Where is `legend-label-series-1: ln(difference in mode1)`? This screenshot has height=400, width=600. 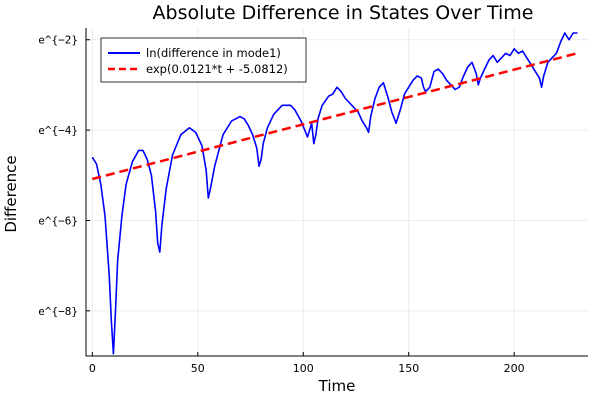
legend-label-series-1: ln(difference in mode1) is located at coordinates (213, 53).